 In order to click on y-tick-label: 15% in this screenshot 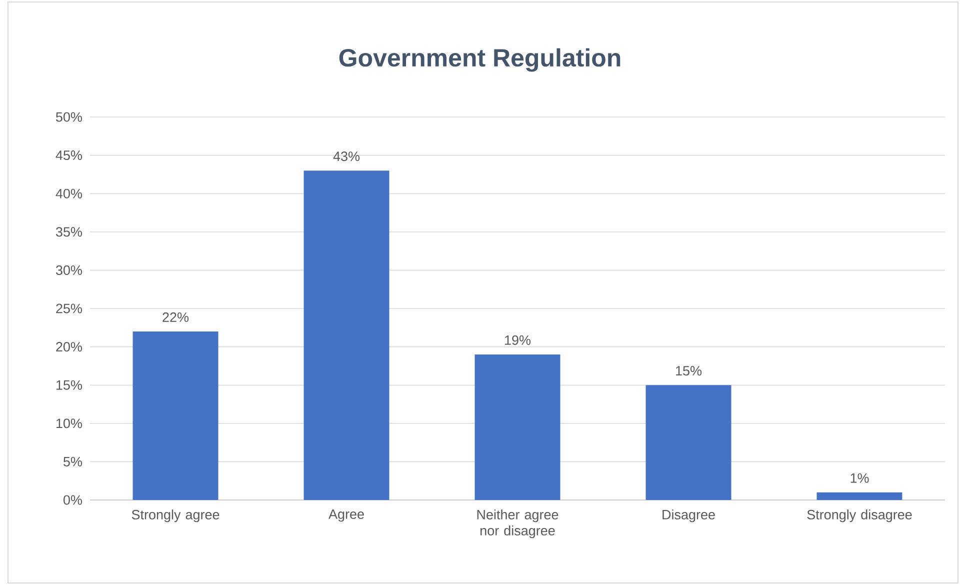, I will do `click(69, 385)`.